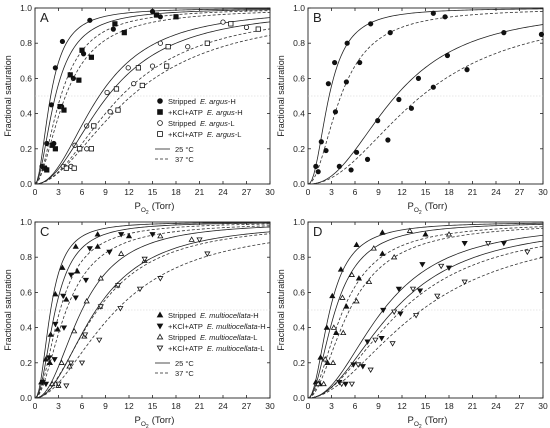  What do you see at coordinates (204, 134) in the screenshot?
I see `legend-item-text: +KCl+ATP E. argus-L` at bounding box center [204, 134].